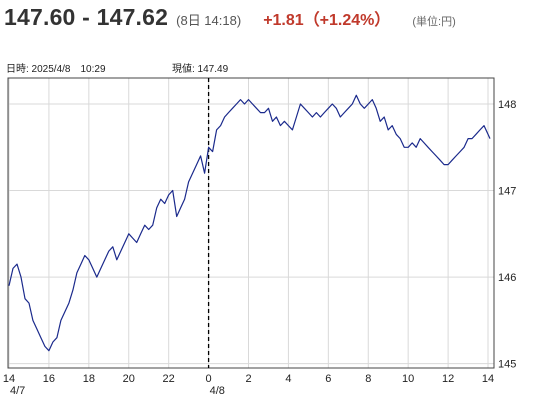 The height and width of the screenshot is (400, 536). What do you see at coordinates (507, 278) in the screenshot?
I see `y-tick-label: 146` at bounding box center [507, 278].